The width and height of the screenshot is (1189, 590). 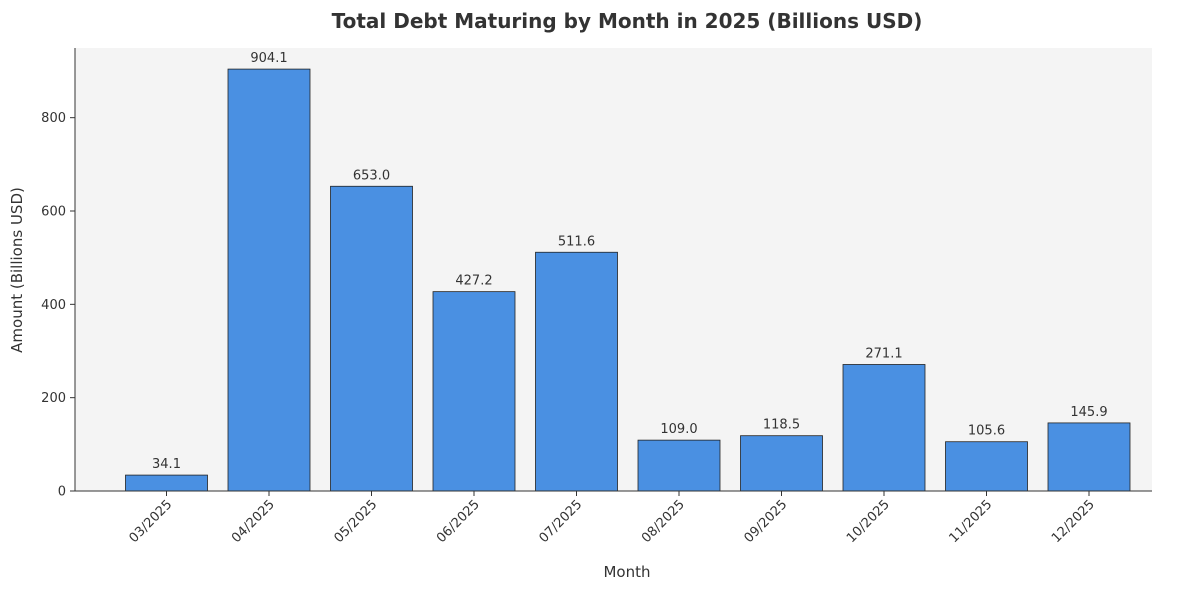 I want to click on x-tick-label: 03/2025, so click(x=151, y=521).